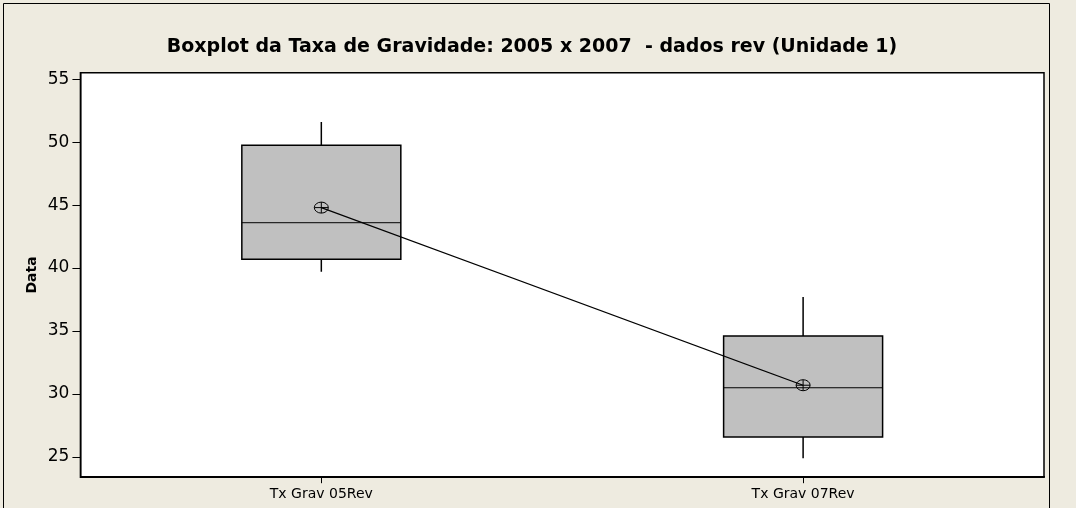 This screenshot has height=508, width=1076. I want to click on x-tick-label: Tx Grav 05Rev, so click(320, 493).